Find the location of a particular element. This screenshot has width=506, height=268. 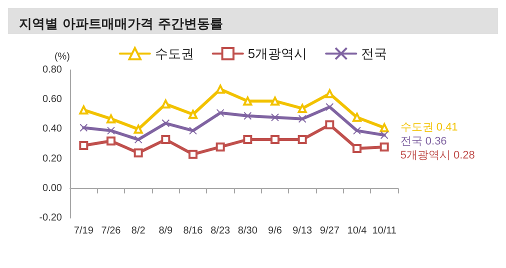

y-tick-label: 0.20 is located at coordinates (52, 158).